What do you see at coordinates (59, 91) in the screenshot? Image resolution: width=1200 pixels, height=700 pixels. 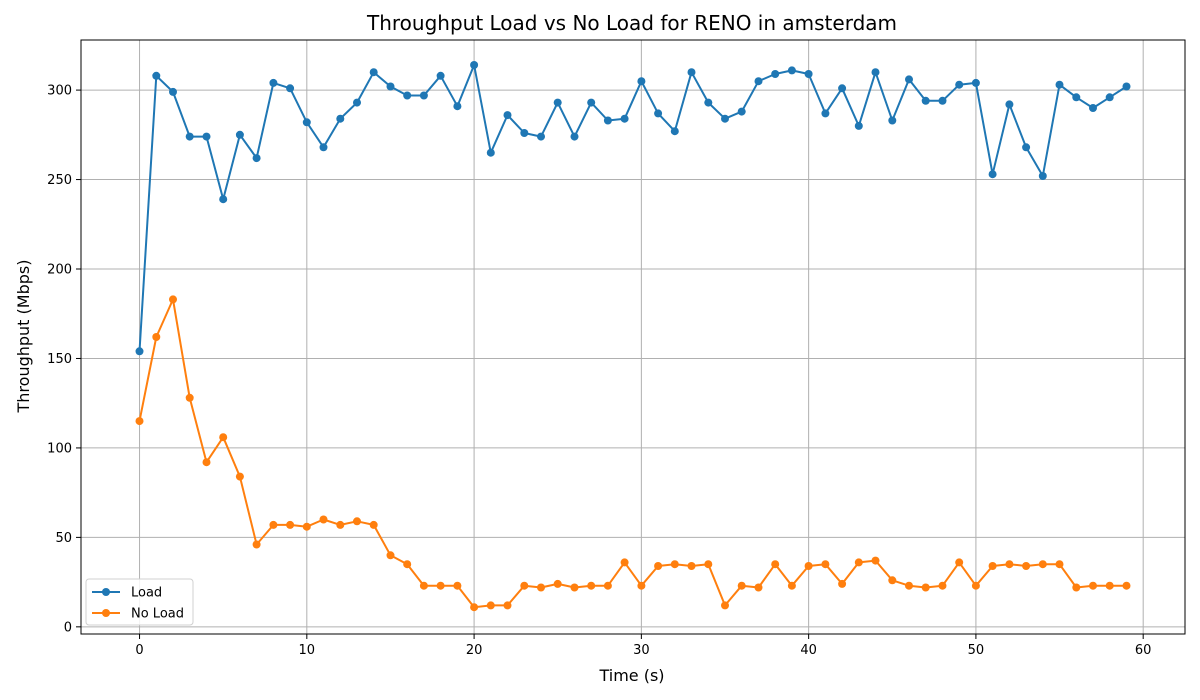 I see `y-tick-label: 300` at bounding box center [59, 91].